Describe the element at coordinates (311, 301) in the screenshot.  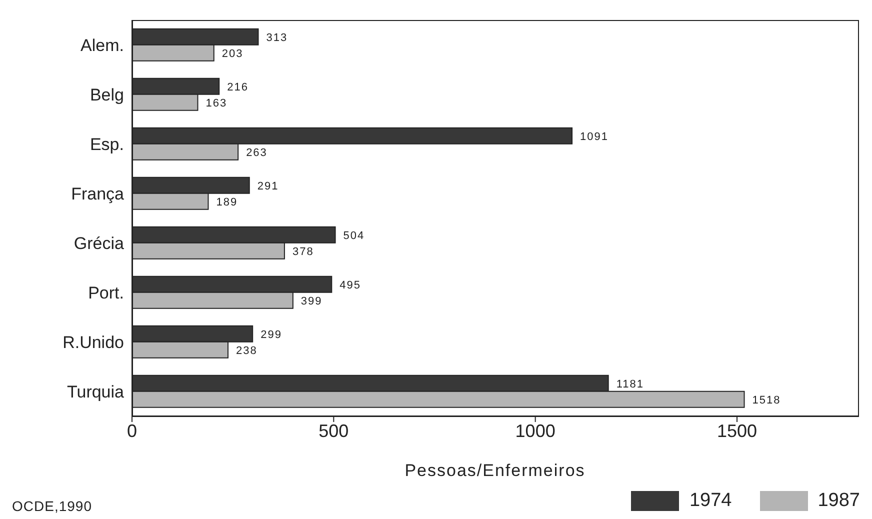
I see `data-label: 399` at that location.